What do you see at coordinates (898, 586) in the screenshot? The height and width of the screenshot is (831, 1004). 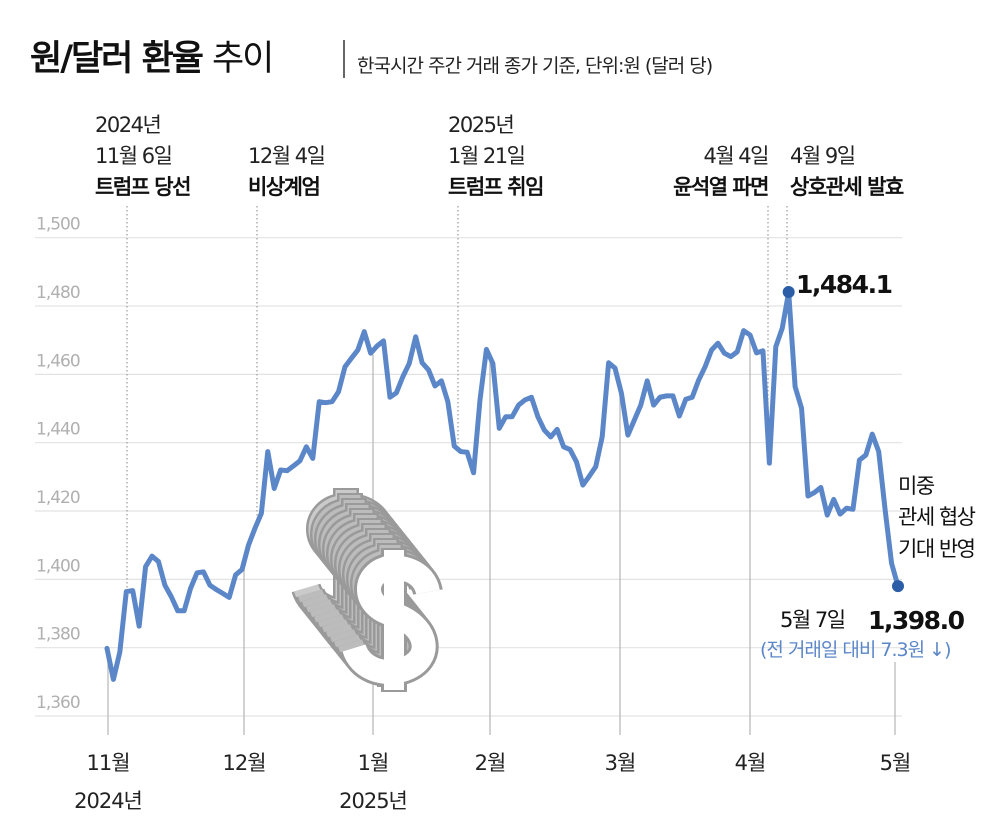 I see `last-dot` at bounding box center [898, 586].